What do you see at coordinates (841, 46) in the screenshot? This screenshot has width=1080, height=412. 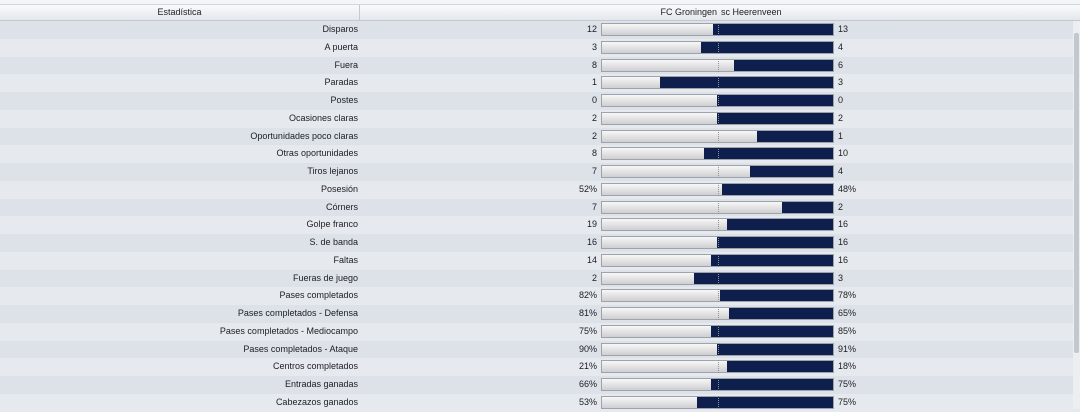 I see `away-value: 4` at bounding box center [841, 46].